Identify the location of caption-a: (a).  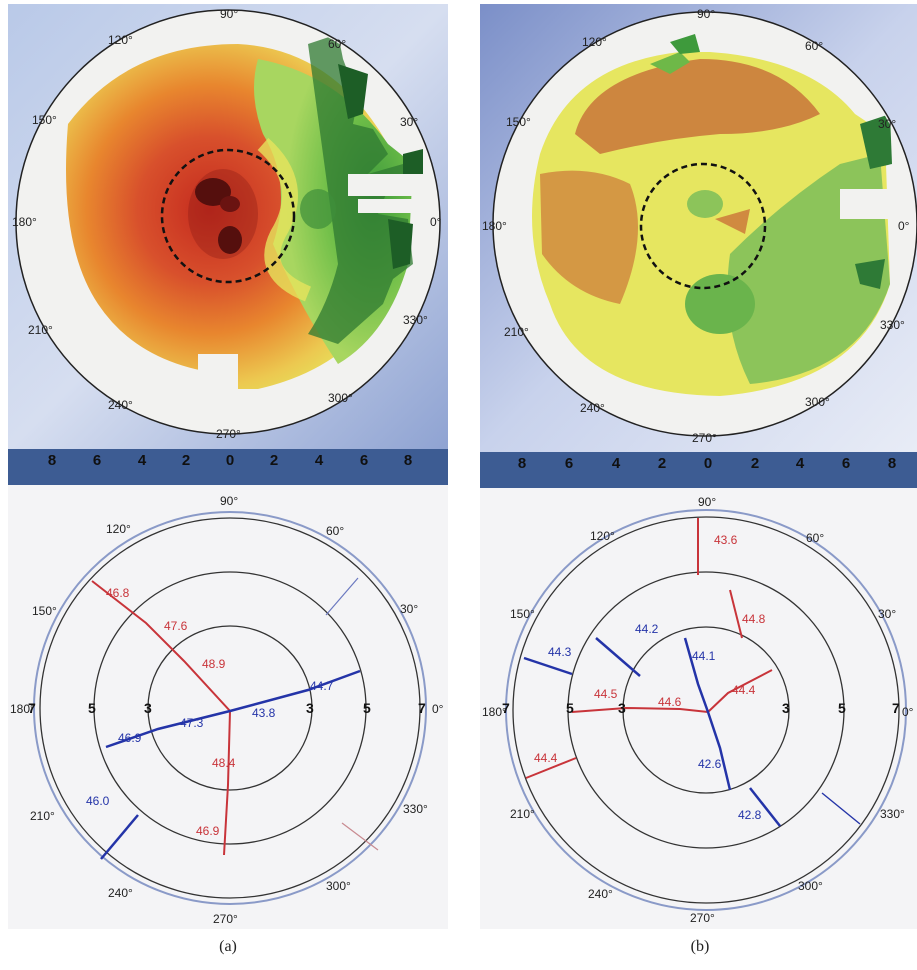
(228, 946).